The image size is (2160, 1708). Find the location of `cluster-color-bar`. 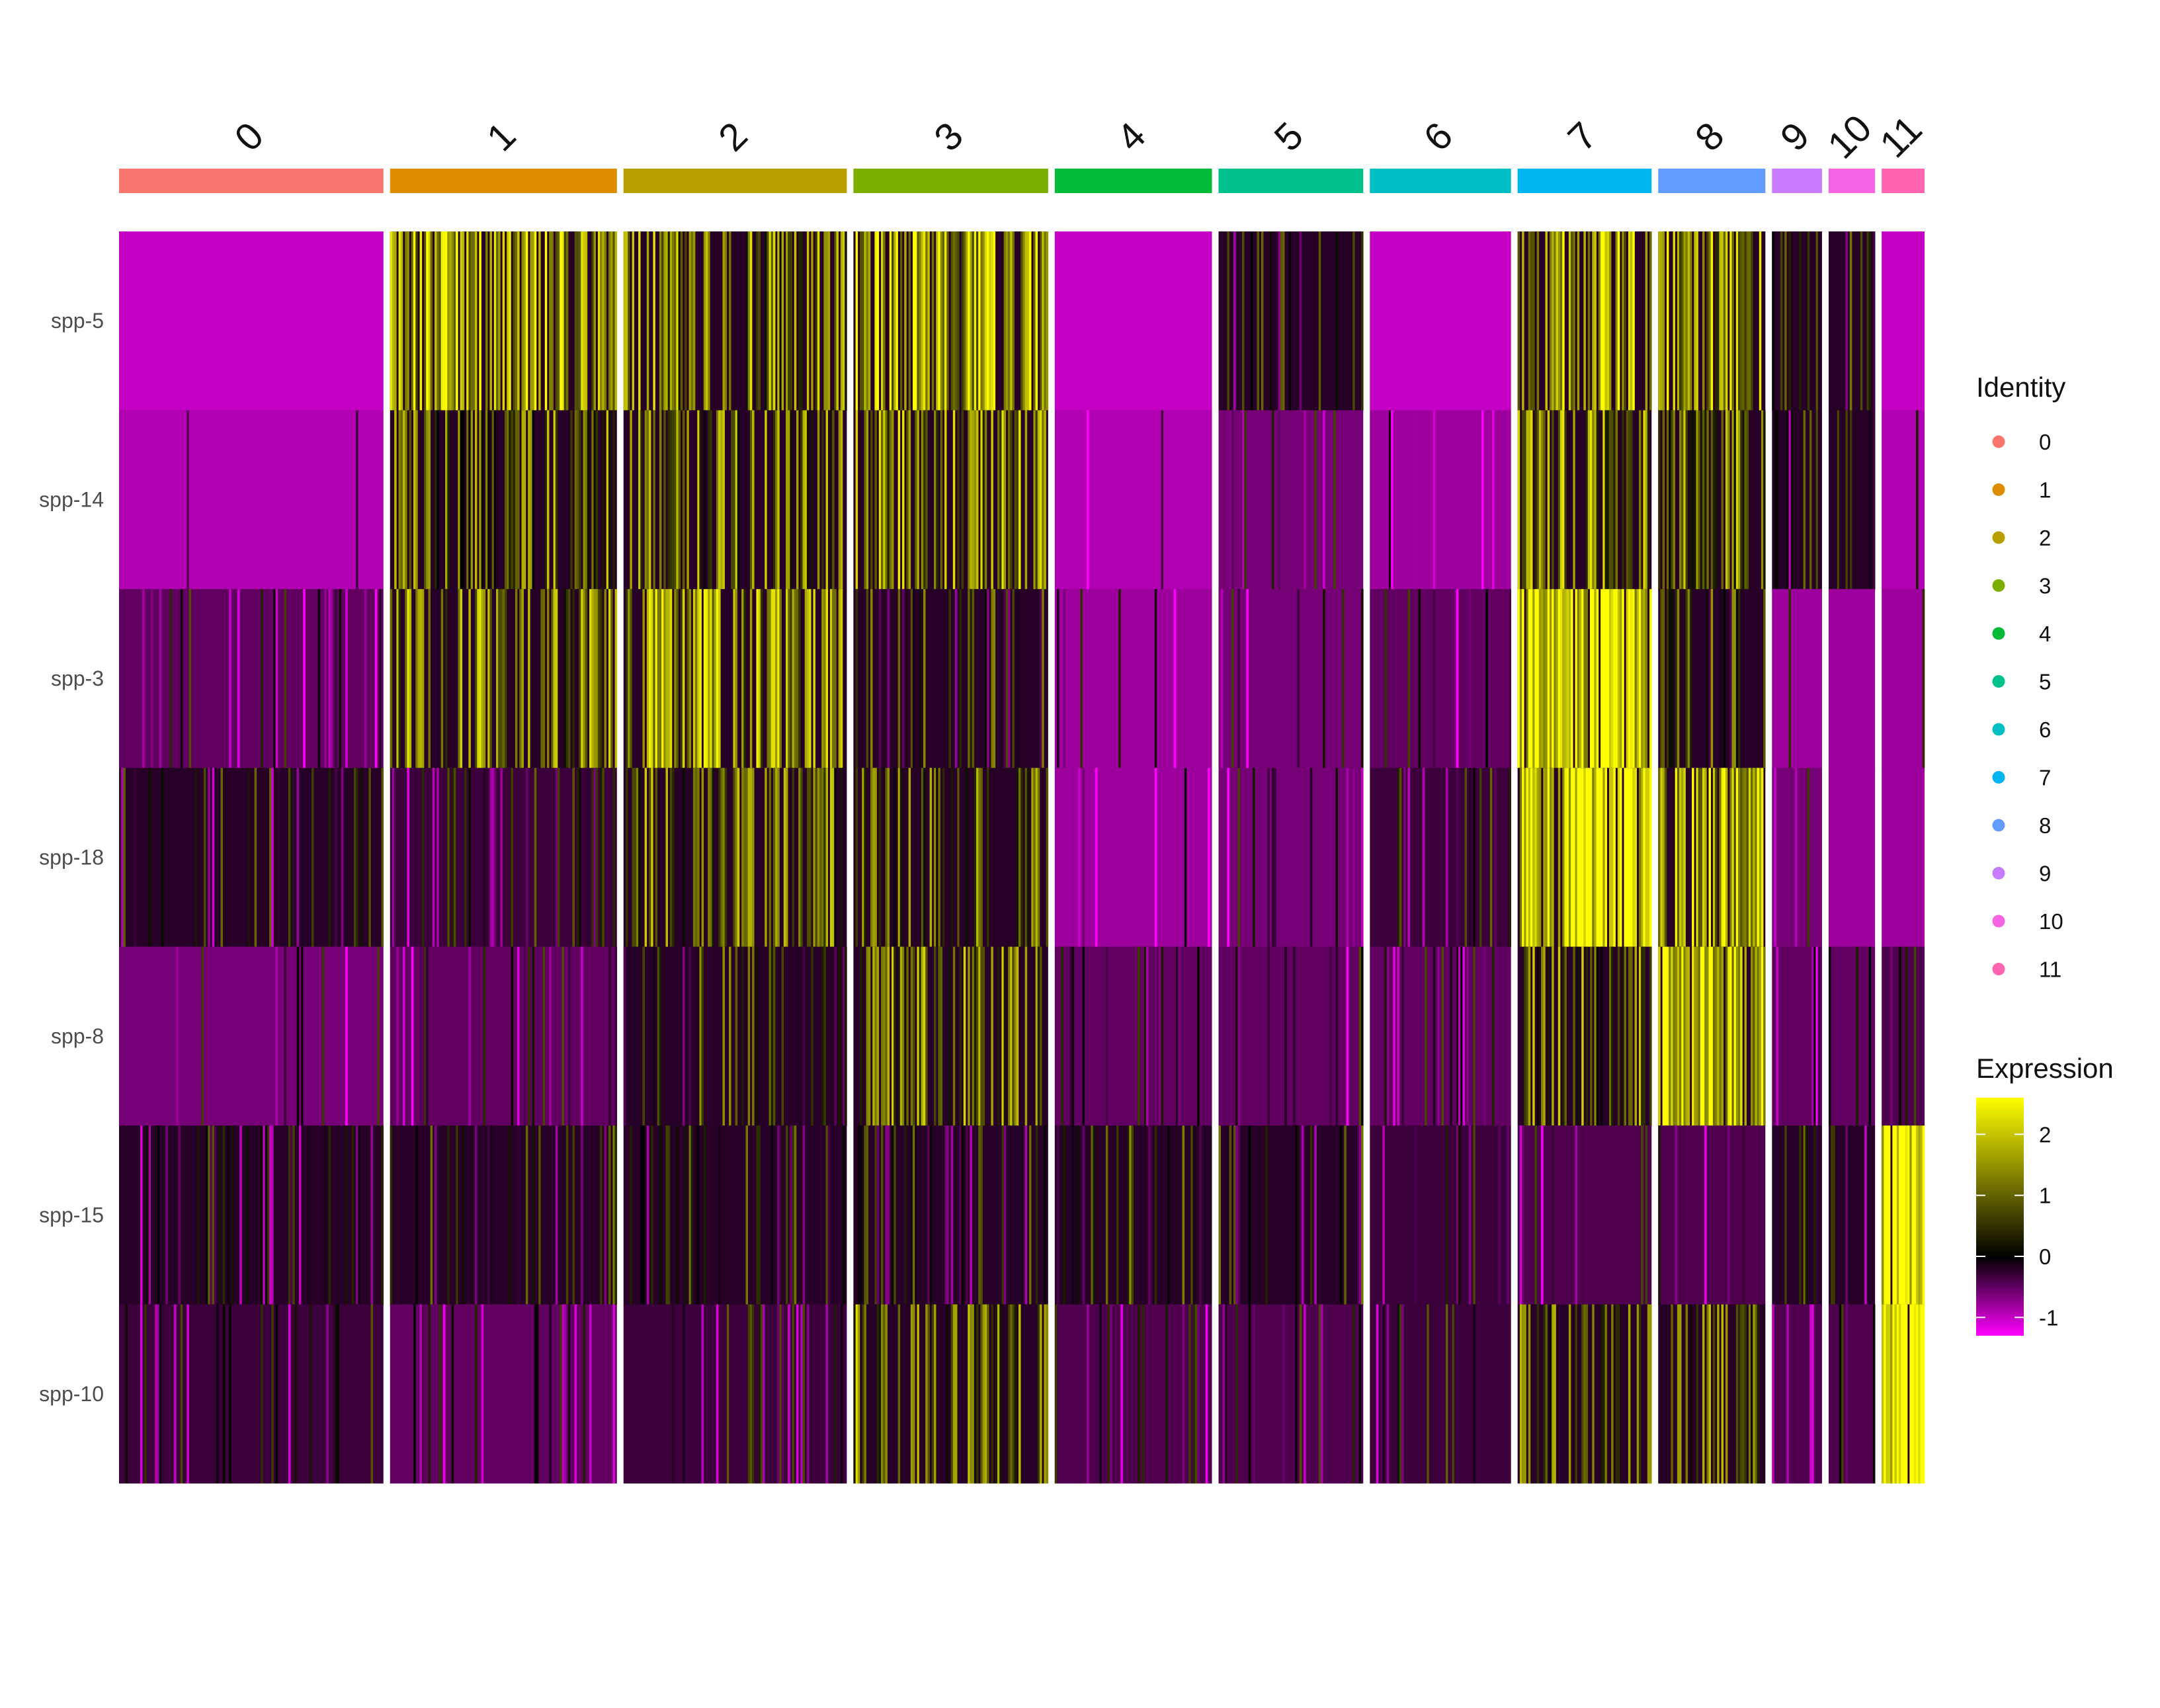

cluster-color-bar is located at coordinates (1022, 181).